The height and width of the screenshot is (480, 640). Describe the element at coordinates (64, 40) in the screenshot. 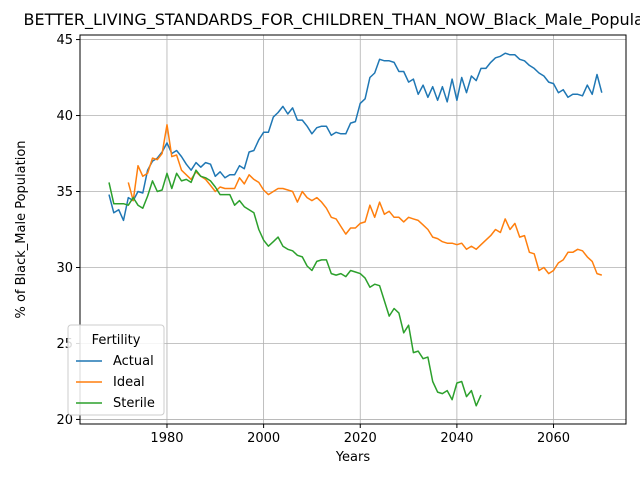

I see `y-tick-label: 45` at that location.